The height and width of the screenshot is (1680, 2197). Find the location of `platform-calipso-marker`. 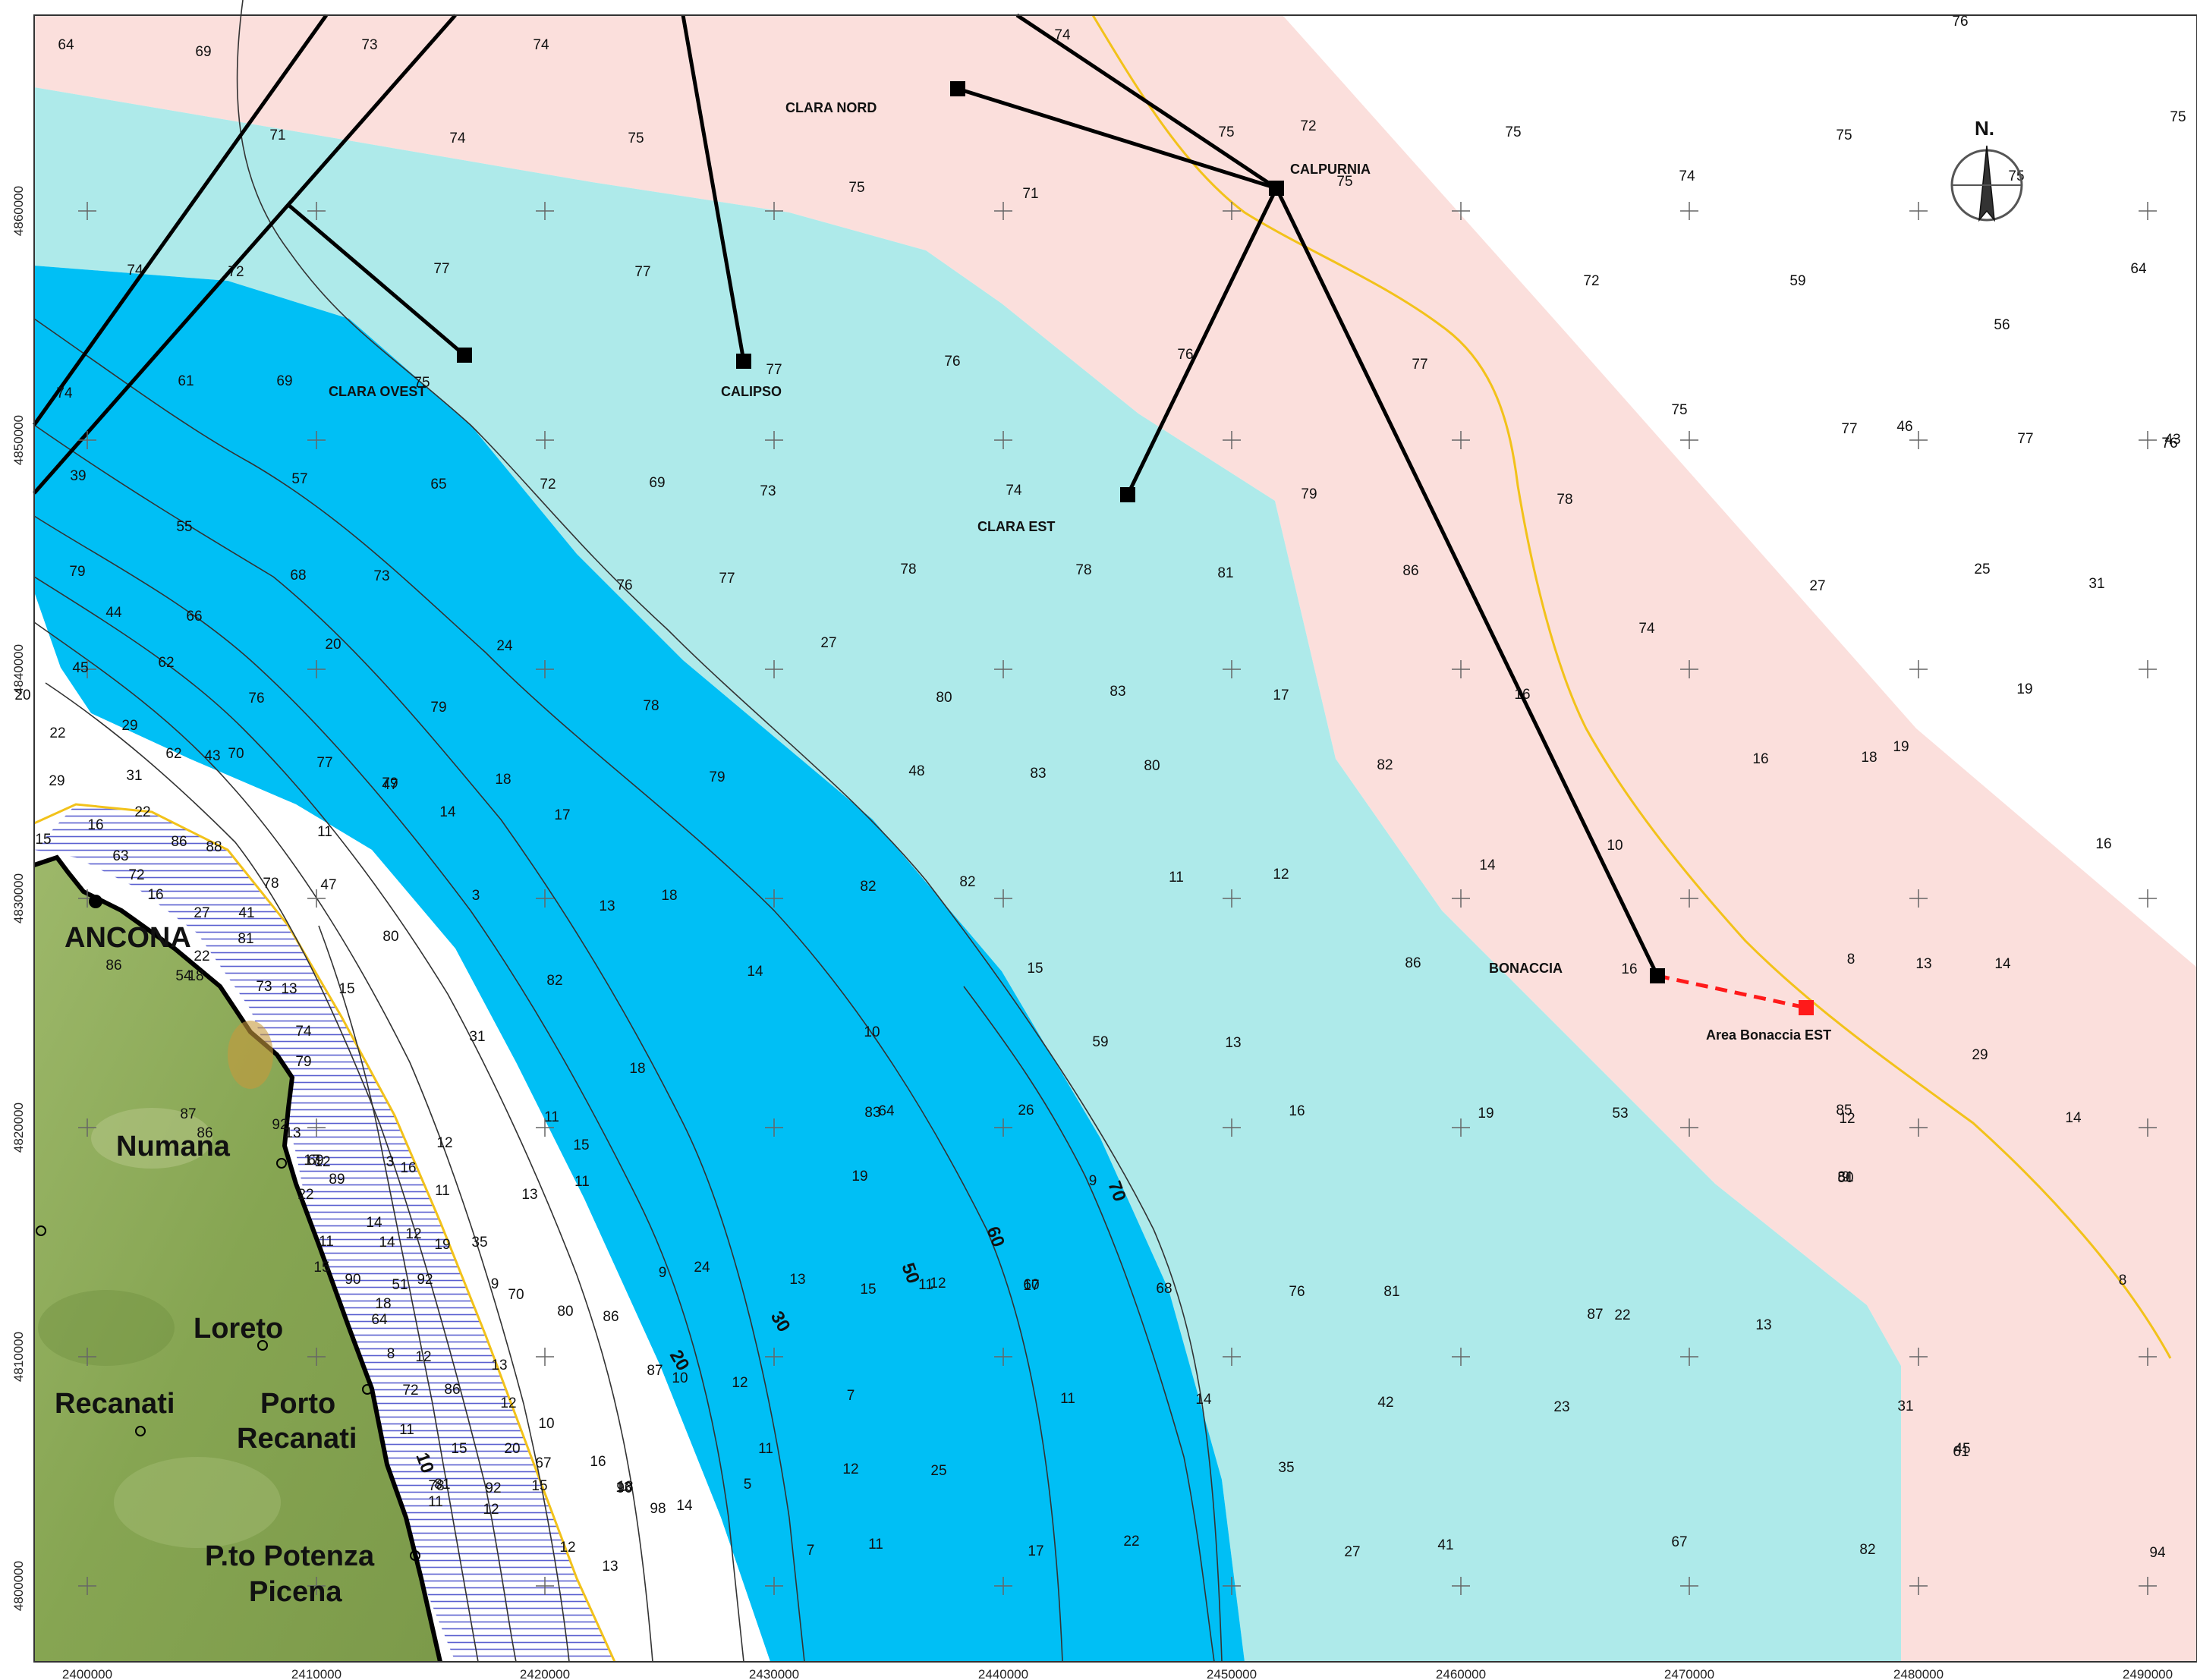

platform-calipso-marker is located at coordinates (744, 361).